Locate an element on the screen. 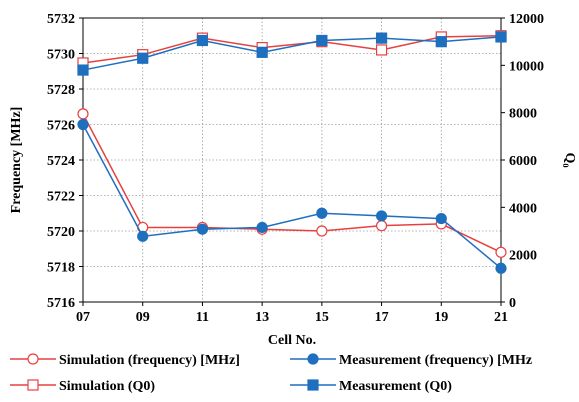  x-axis-title: Cell No. is located at coordinates (292, 340).